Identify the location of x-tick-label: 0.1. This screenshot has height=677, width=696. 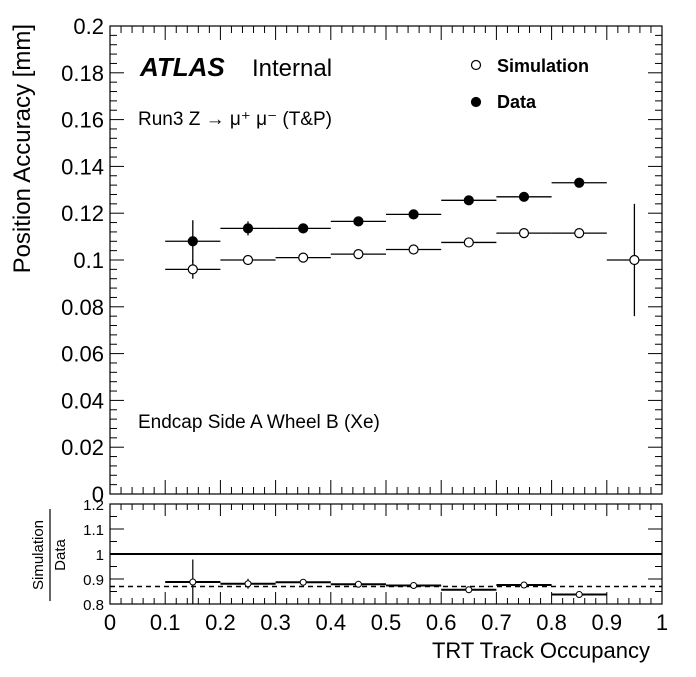
(165, 622).